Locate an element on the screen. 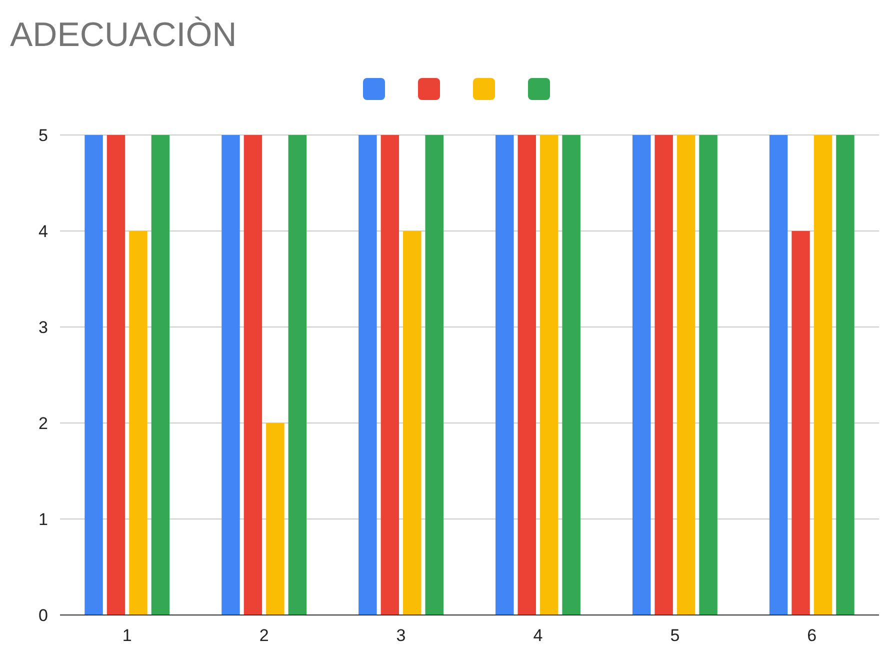 The image size is (889, 648). y-tick-label: 5 is located at coordinates (43, 135).